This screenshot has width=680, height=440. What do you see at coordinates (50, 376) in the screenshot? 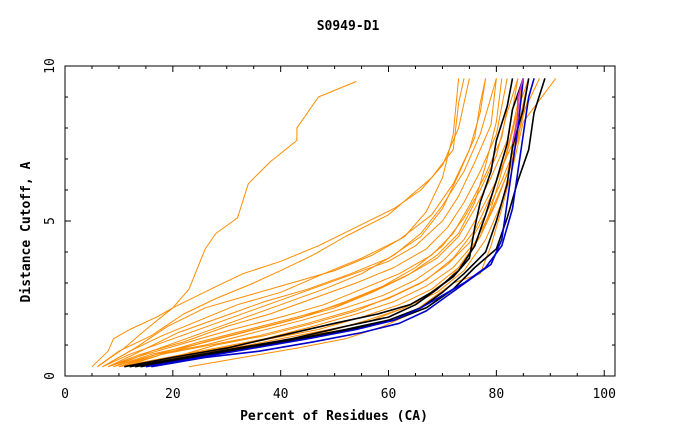
I see `y-tick-label: 0` at bounding box center [50, 376].